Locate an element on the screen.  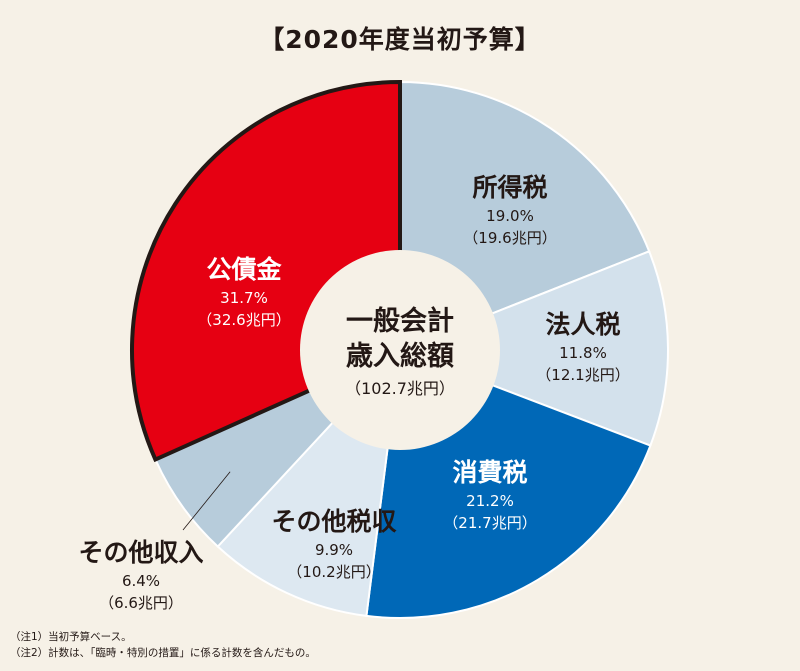
slice-3-label: 消費税 21.2% （21.7兆円） is located at coordinates (489, 495).